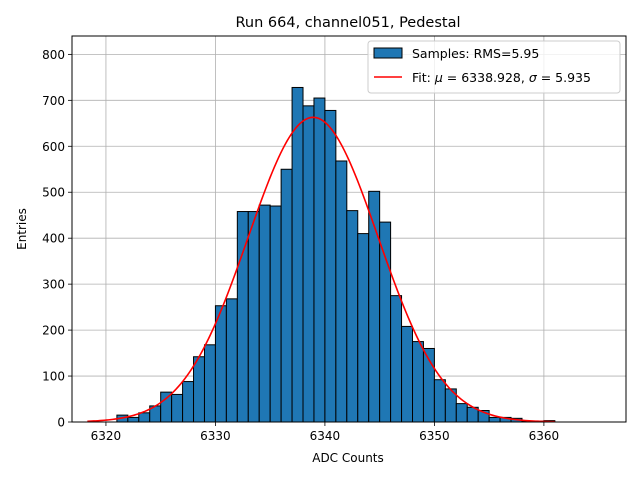 The height and width of the screenshot is (480, 640). I want to click on legend-fit-prefix: Fit:, so click(423, 77).